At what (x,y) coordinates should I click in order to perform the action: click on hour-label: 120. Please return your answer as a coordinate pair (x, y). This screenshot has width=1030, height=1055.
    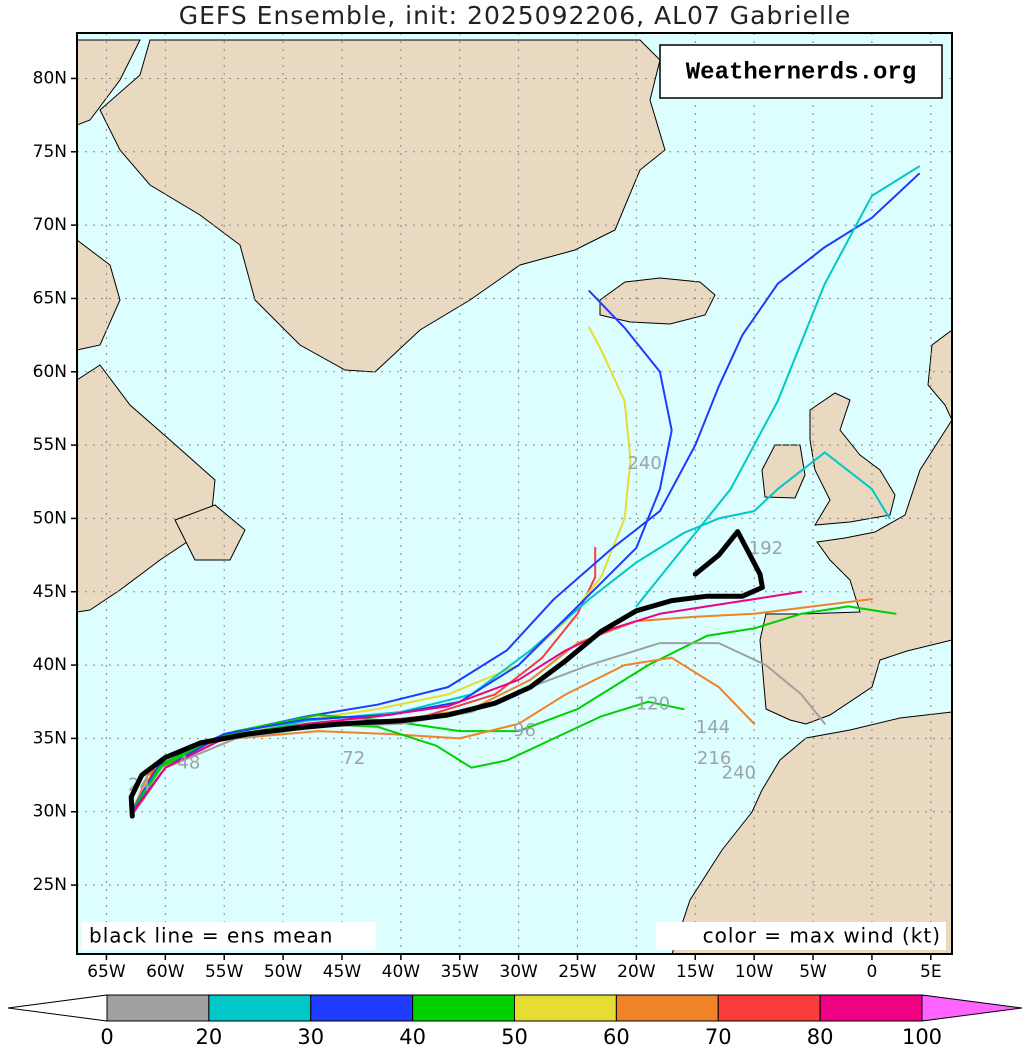
    Looking at the image, I should click on (653, 704).